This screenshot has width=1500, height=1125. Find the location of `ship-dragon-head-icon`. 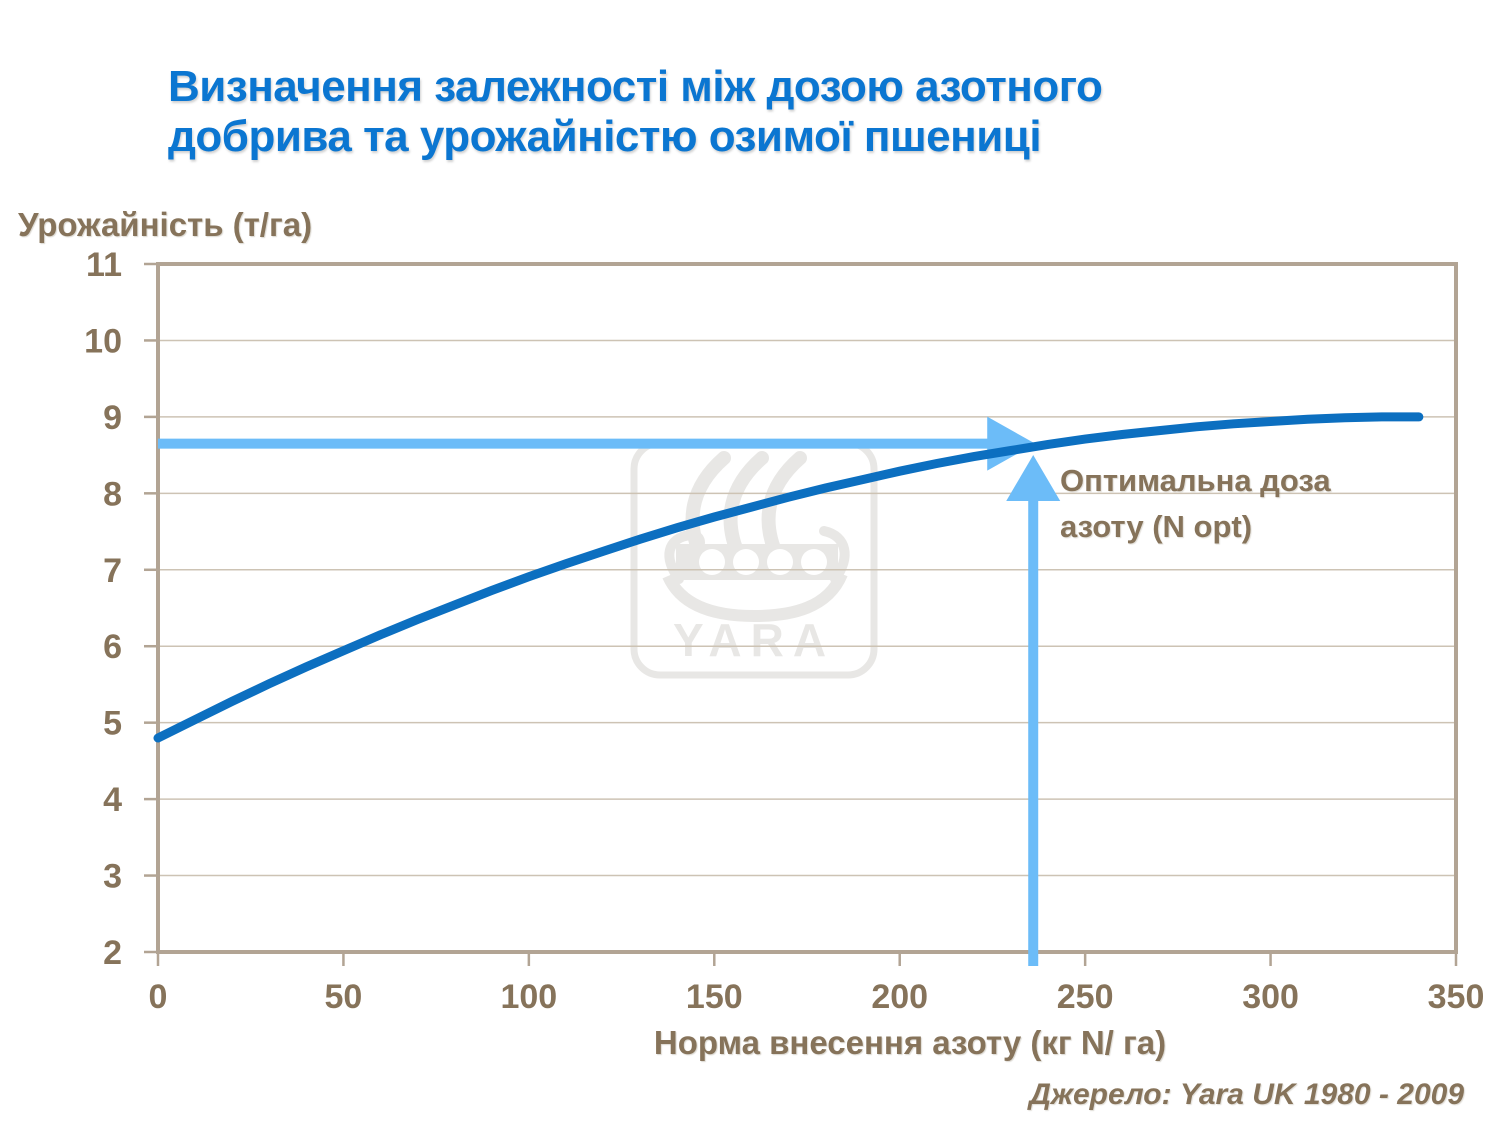

ship-dragon-head-icon is located at coordinates (834, 555).